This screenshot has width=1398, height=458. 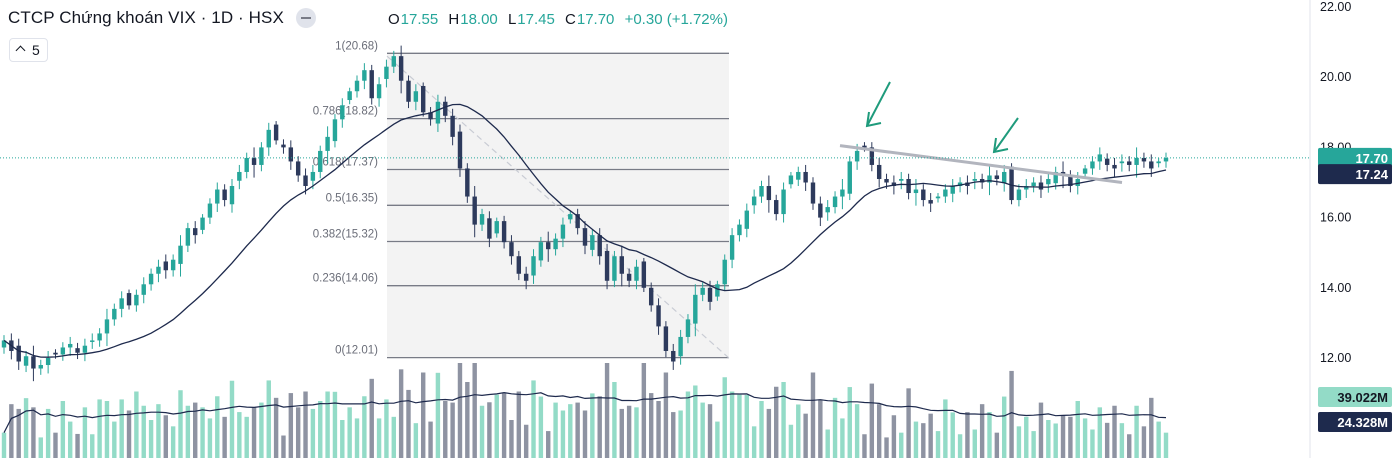 I want to click on fib-level-label: 0.618(17.37), so click(x=345, y=163).